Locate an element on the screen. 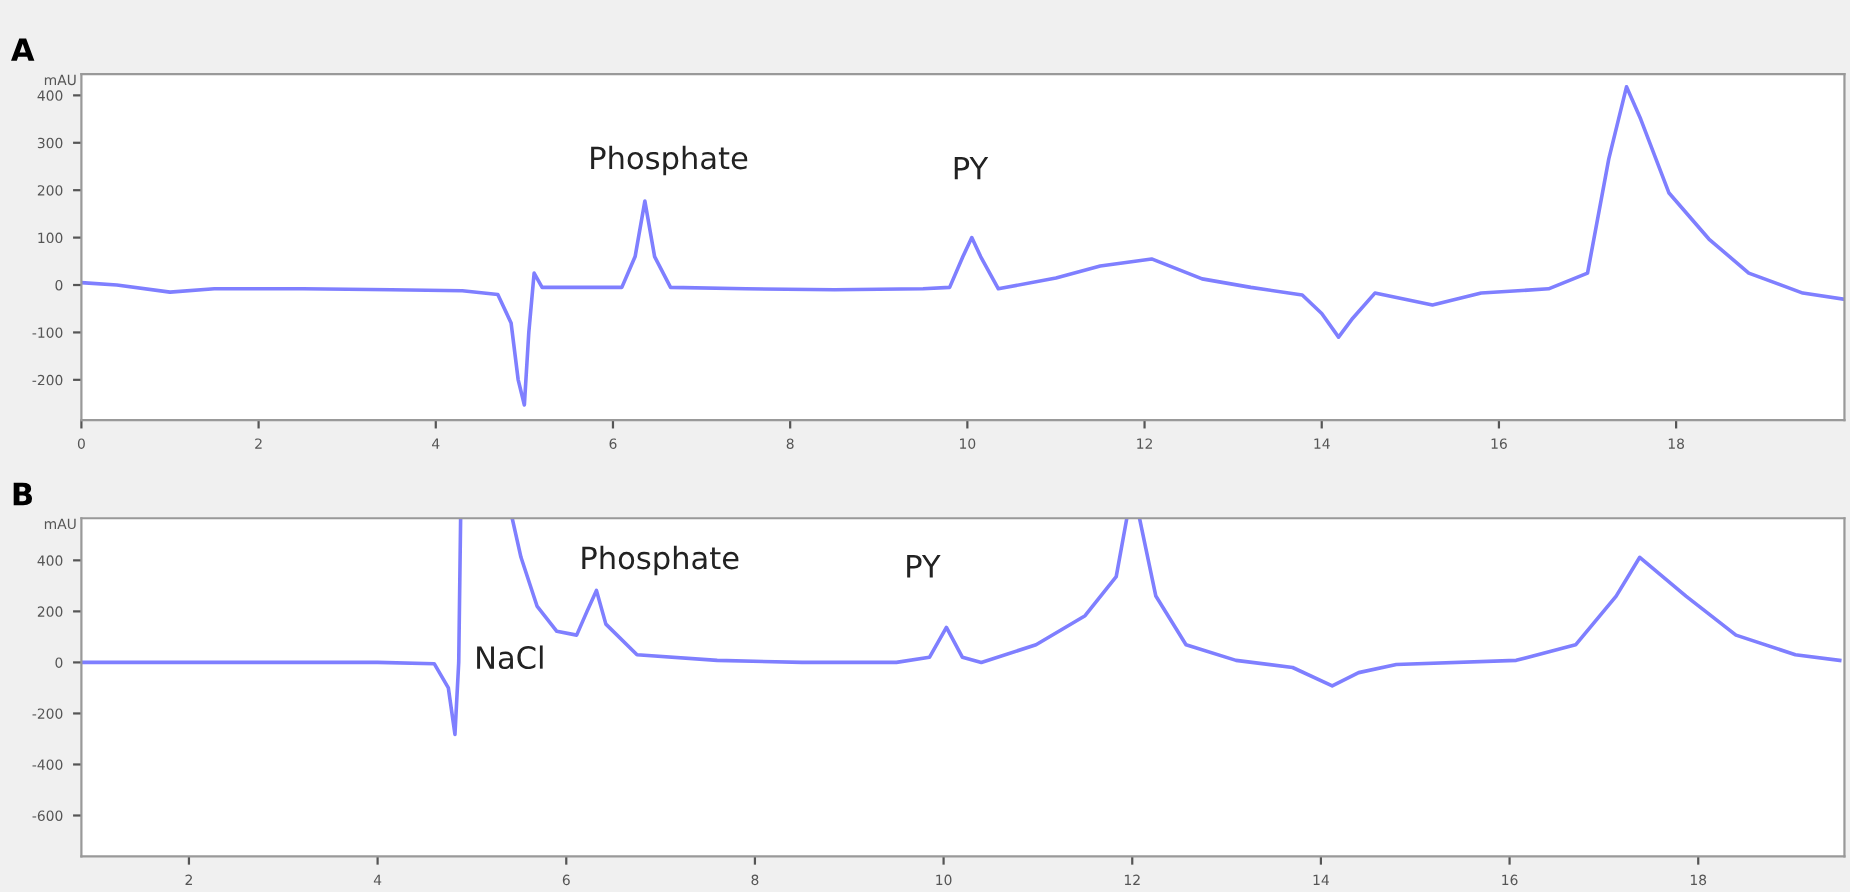  chart-title: A is located at coordinates (23, 49).